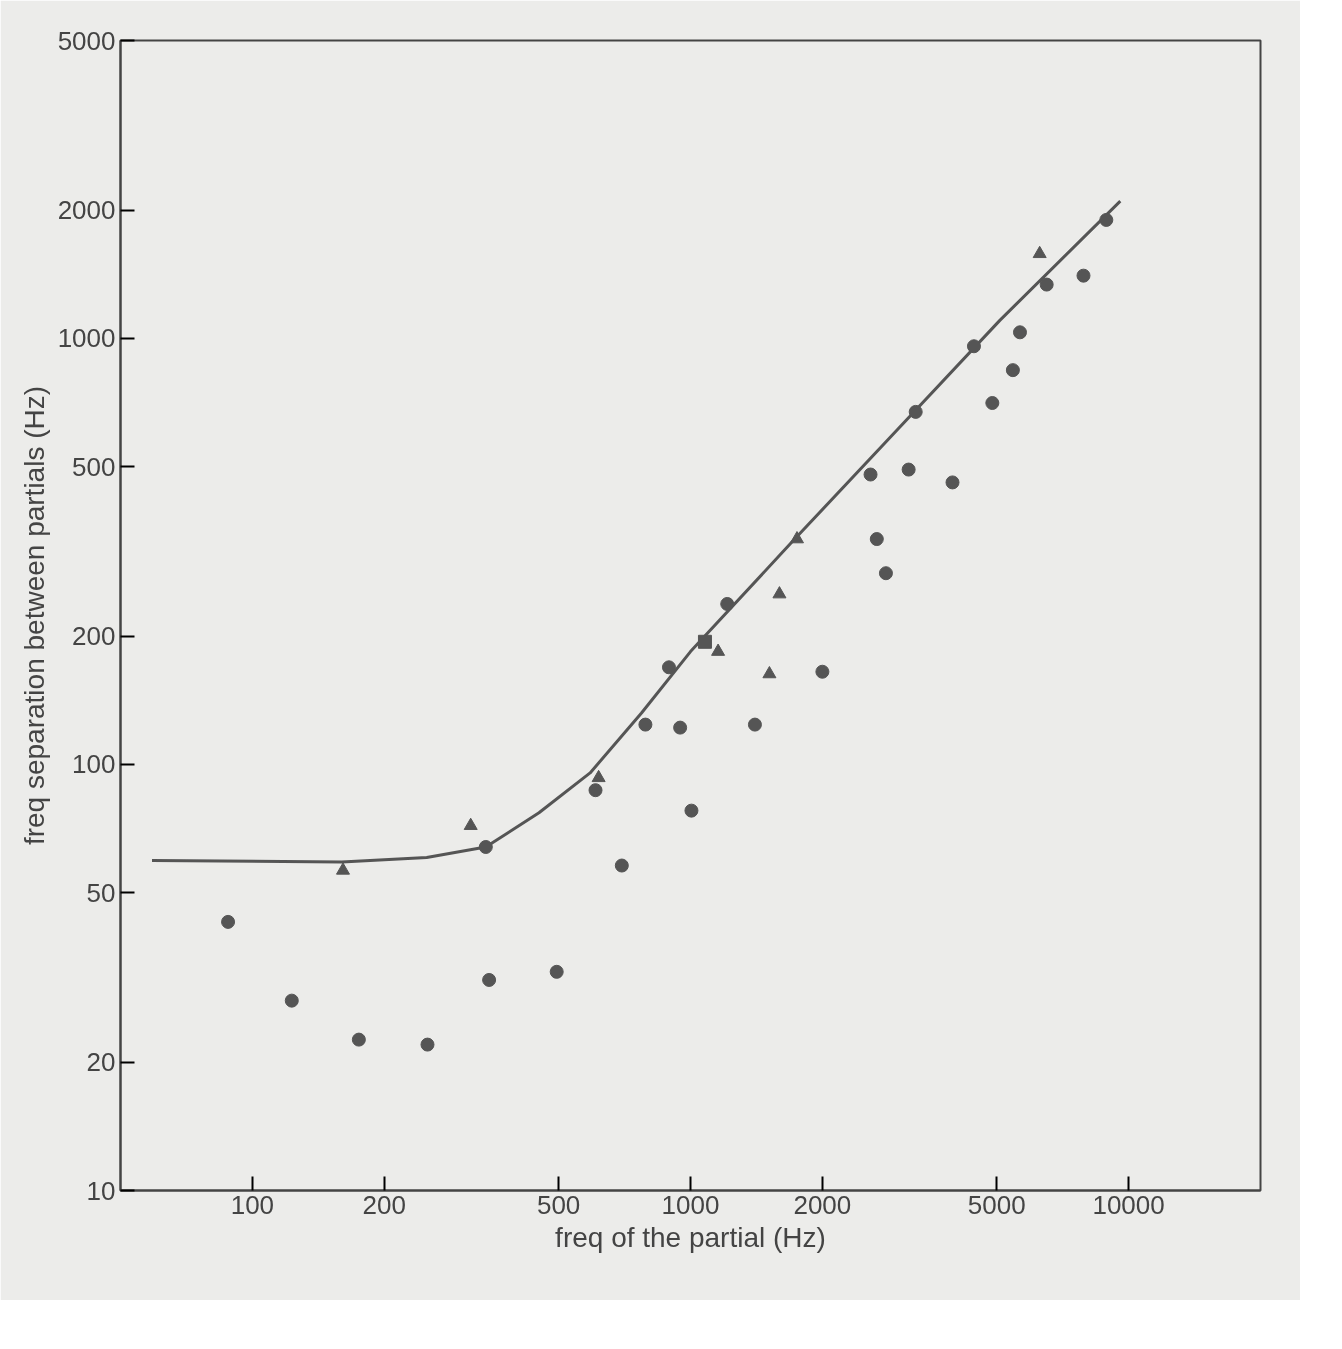 Image resolution: width=1342 pixels, height=1349 pixels. What do you see at coordinates (1128, 1204) in the screenshot?
I see `x-tick-label: 10000` at bounding box center [1128, 1204].